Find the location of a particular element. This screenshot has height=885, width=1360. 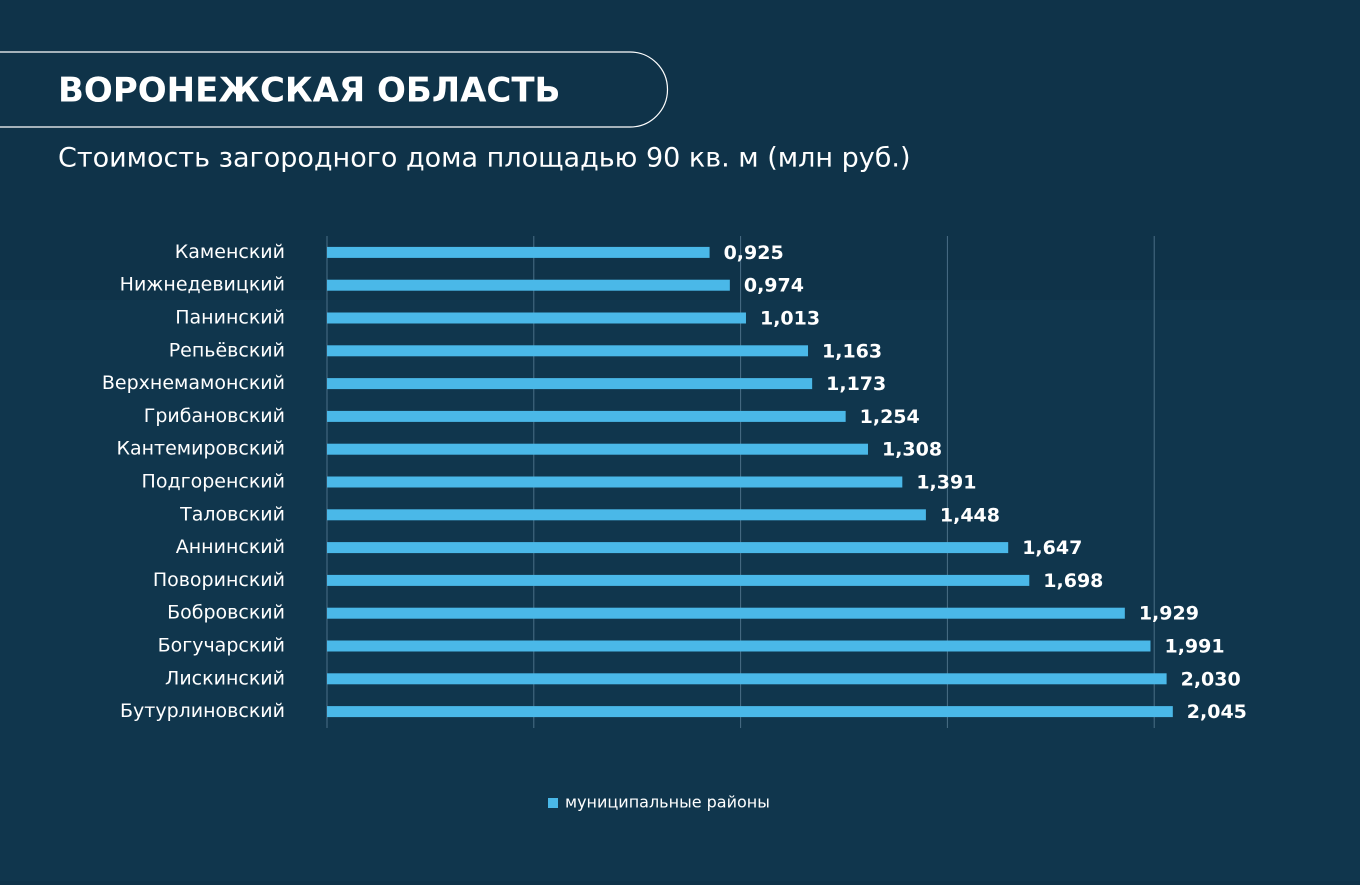

y-tick-label: Репьёвский is located at coordinates (227, 350).